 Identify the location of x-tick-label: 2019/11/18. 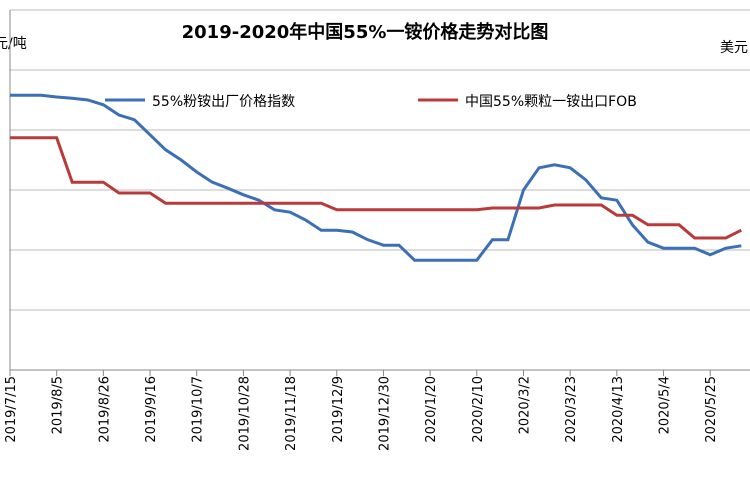
(291, 413).